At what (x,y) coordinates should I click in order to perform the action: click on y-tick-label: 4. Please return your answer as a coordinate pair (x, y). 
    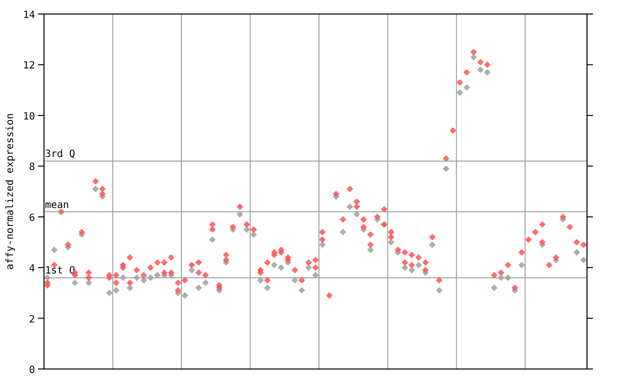
    Looking at the image, I should click on (31, 269).